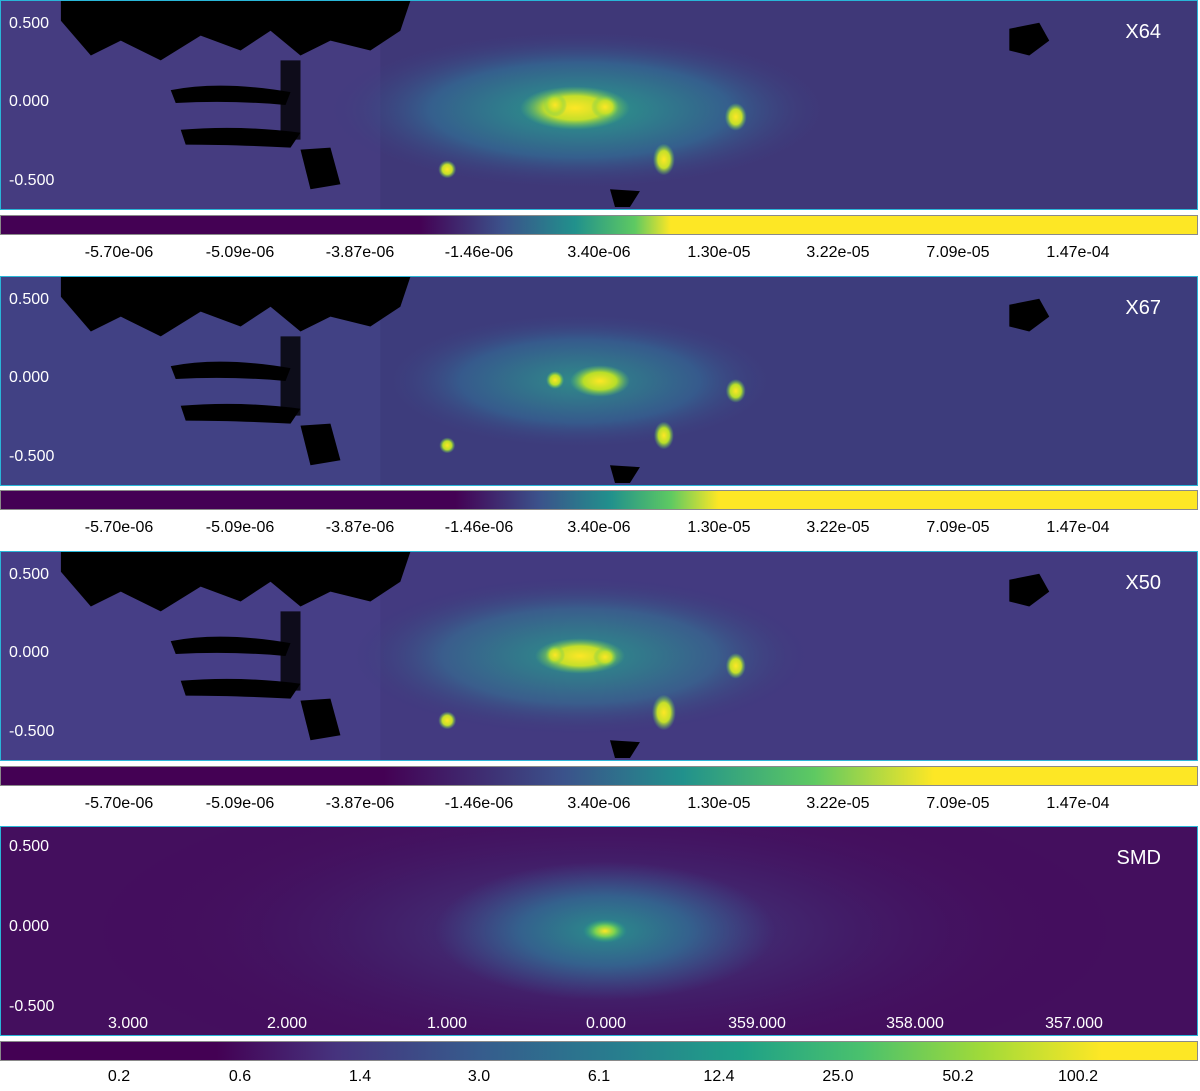 The height and width of the screenshot is (1091, 1200). I want to click on colorbar-smd, so click(599, 1051).